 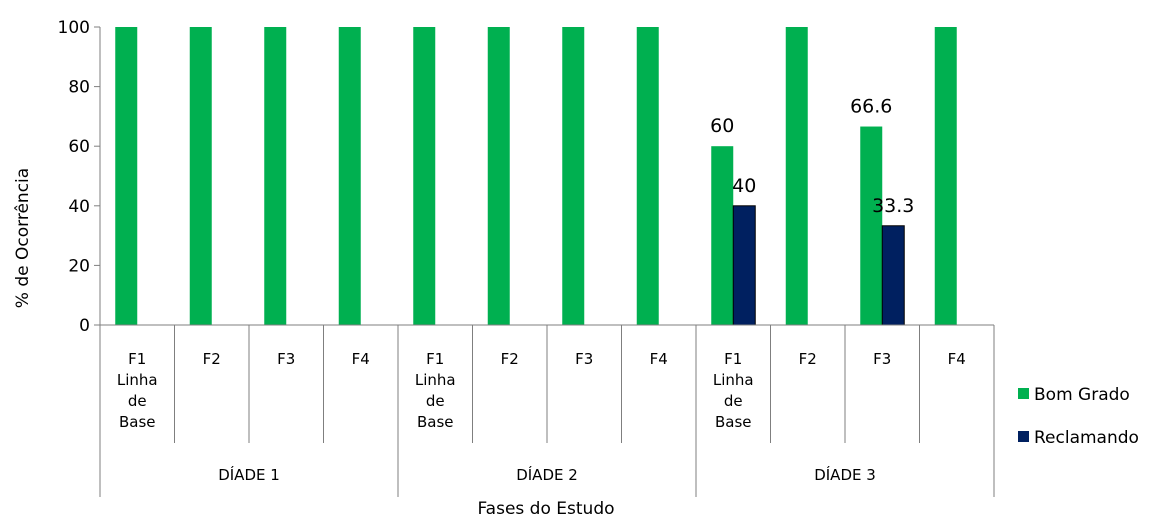 I want to click on group-label: DÍADE 2, so click(x=547, y=474).